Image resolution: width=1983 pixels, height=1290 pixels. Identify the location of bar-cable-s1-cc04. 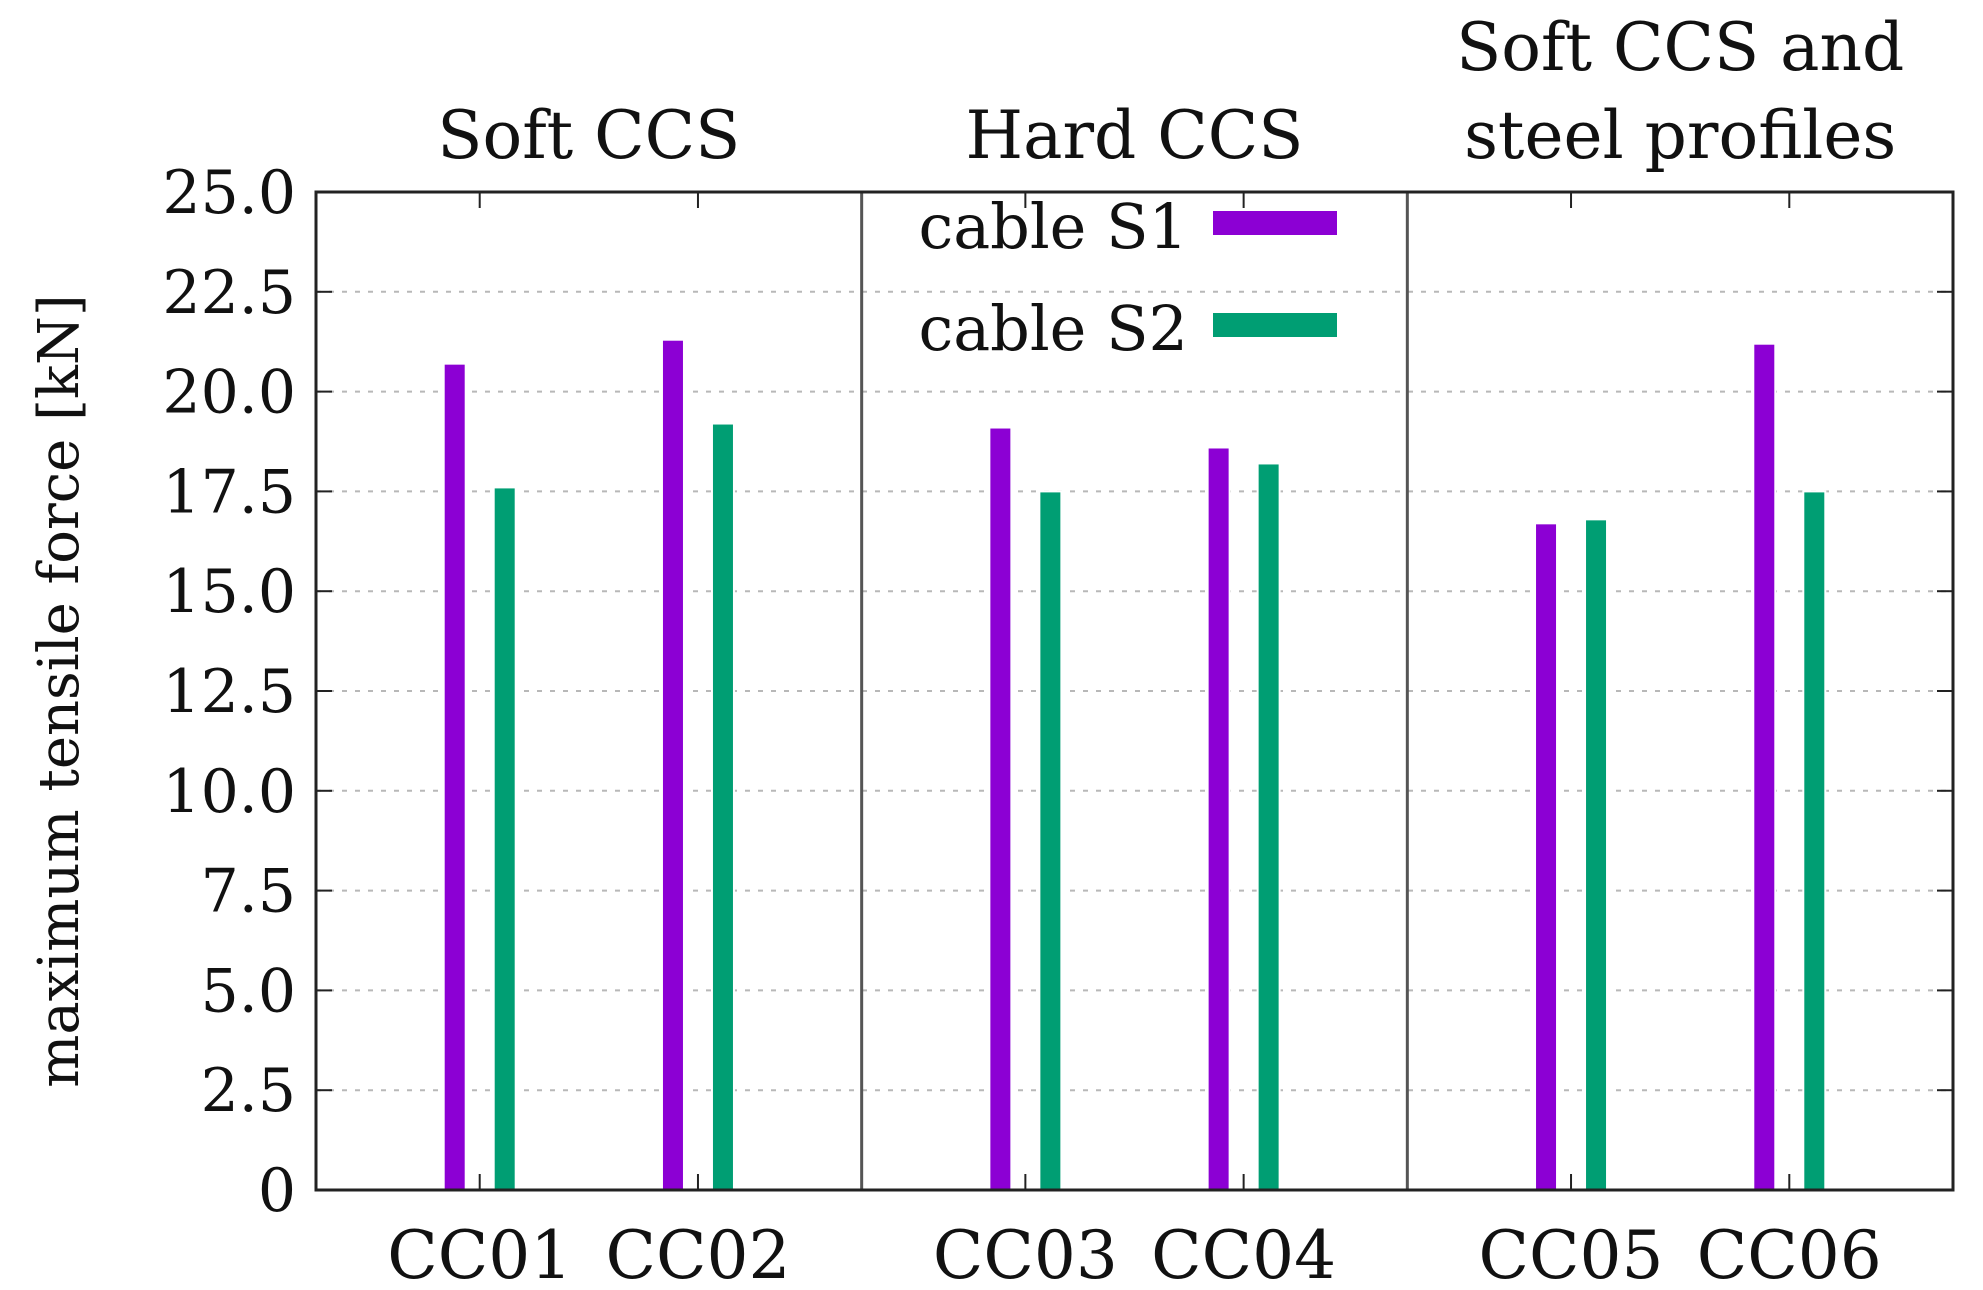
(1218, 819).